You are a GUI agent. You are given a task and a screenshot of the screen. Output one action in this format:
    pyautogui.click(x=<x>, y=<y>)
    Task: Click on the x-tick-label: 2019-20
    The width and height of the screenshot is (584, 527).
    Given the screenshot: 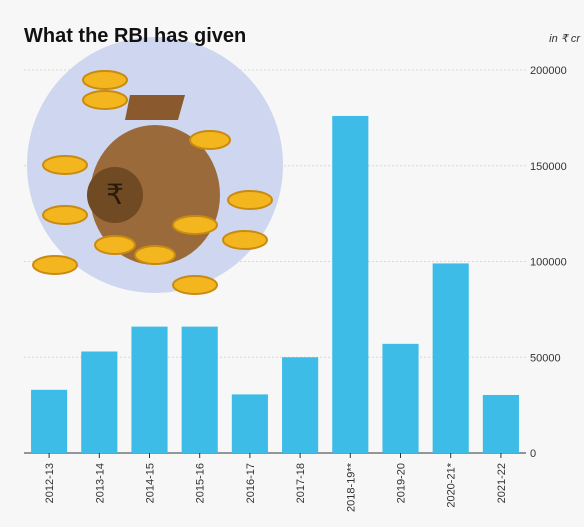 What is the action you would take?
    pyautogui.click(x=402, y=483)
    